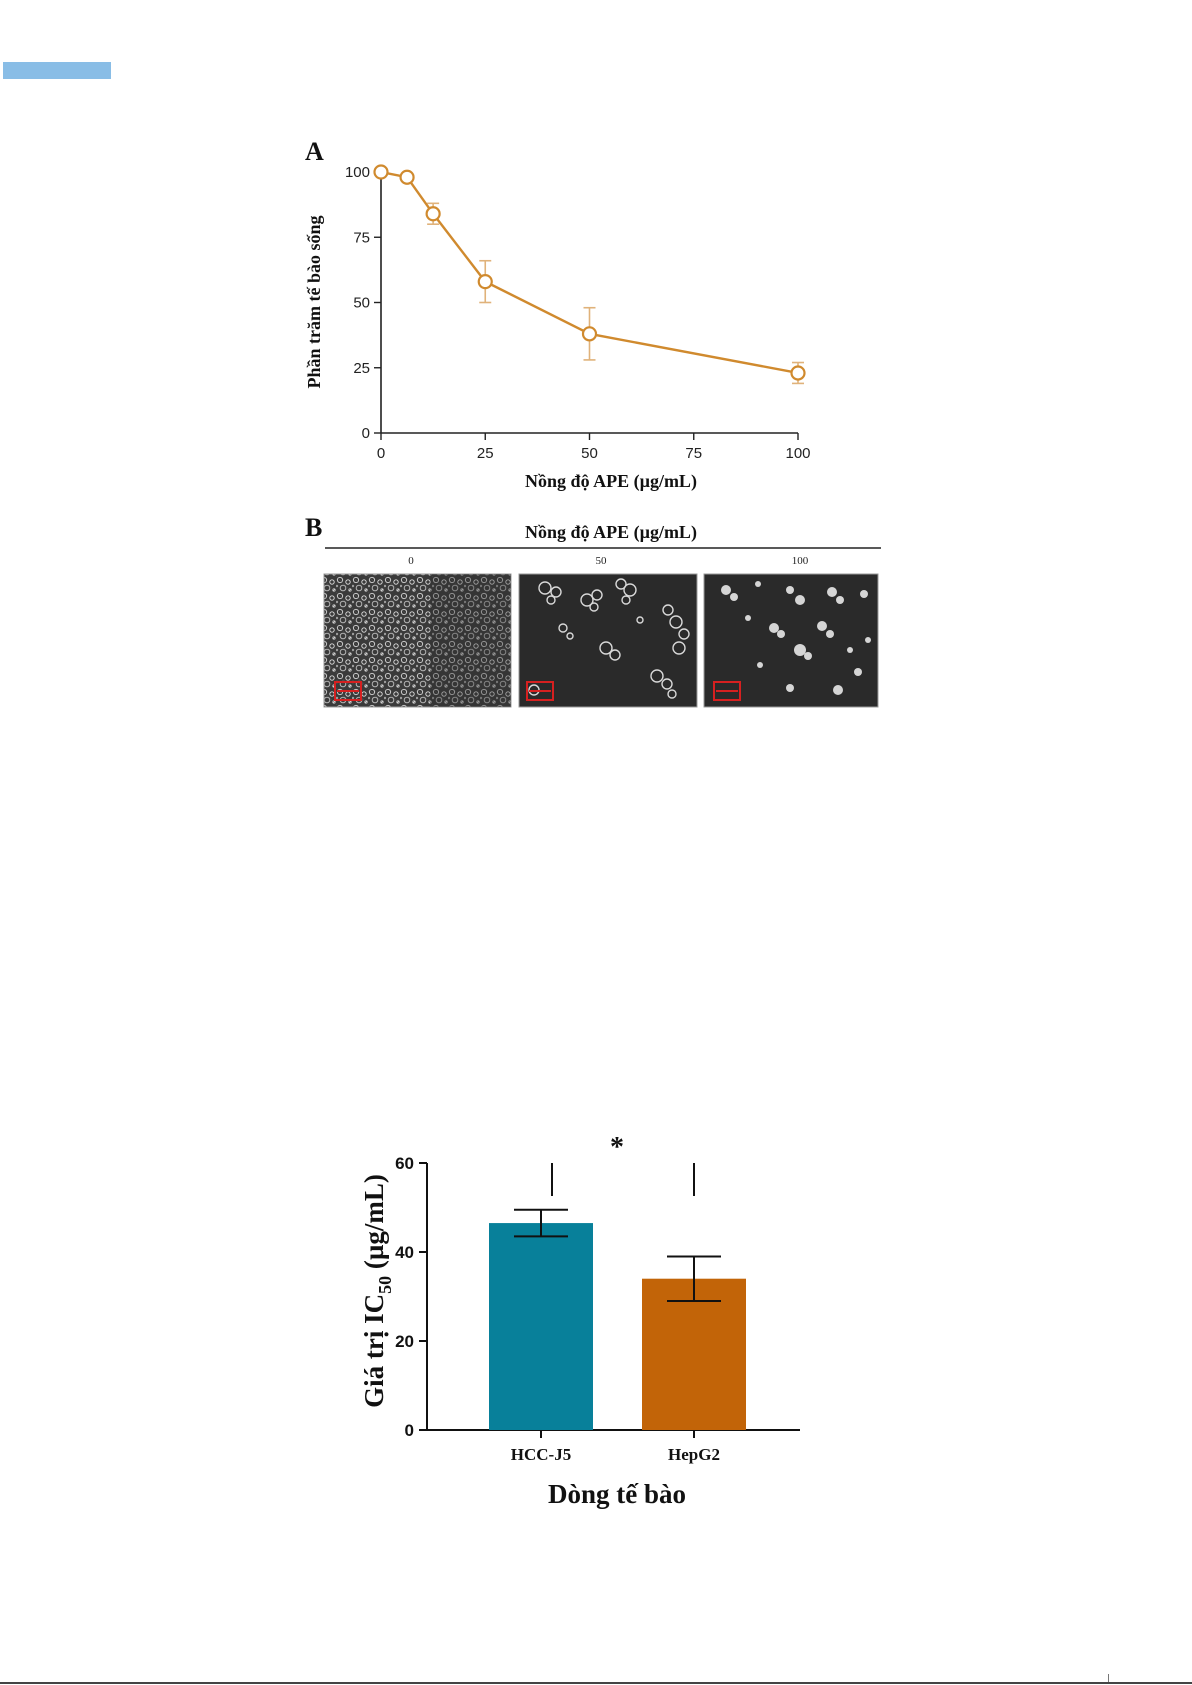  What do you see at coordinates (366, 433) in the screenshot?
I see `y-tick-label: 0` at bounding box center [366, 433].